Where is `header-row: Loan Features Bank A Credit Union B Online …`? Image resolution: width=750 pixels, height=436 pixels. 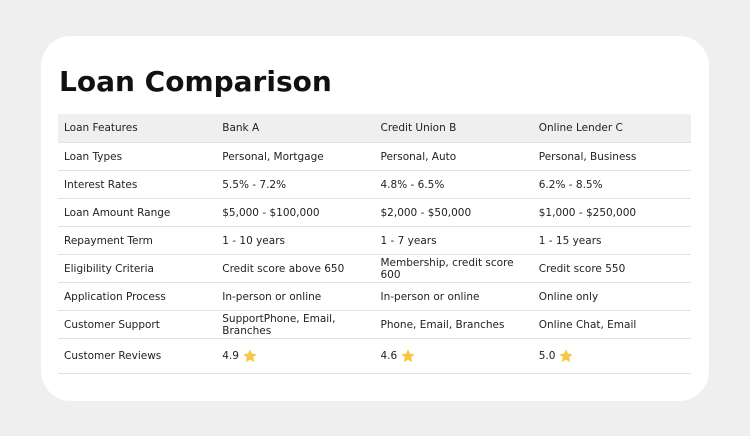
header-row: Loan Features Bank A Credit Union B Online … is located at coordinates (374, 128).